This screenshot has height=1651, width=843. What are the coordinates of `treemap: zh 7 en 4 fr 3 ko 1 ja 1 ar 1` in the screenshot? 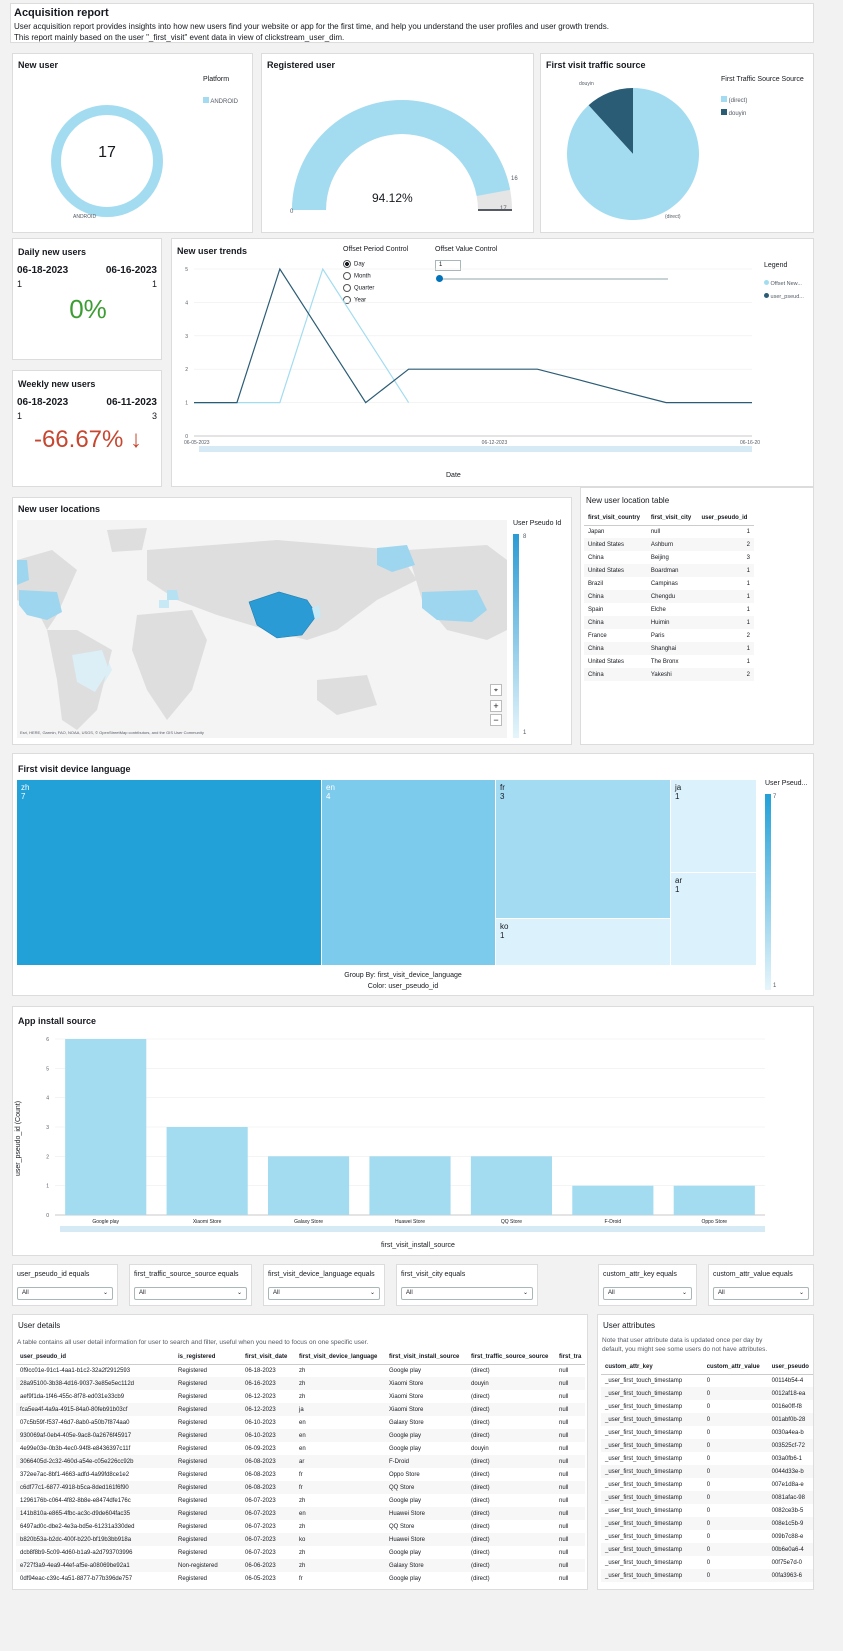 It's located at (387, 873).